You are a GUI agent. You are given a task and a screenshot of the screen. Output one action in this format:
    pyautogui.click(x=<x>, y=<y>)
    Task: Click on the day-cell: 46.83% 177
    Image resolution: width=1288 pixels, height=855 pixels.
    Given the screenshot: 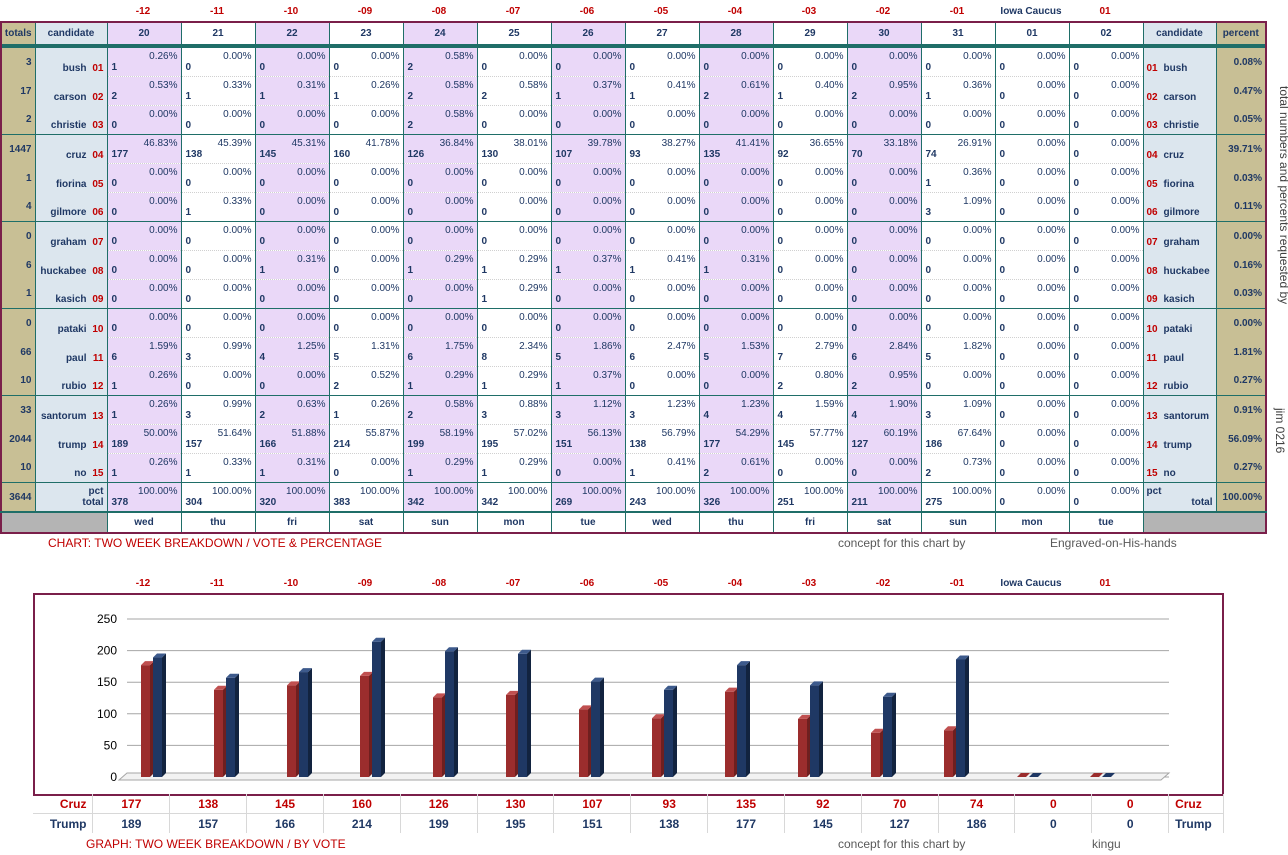 What is the action you would take?
    pyautogui.click(x=144, y=149)
    